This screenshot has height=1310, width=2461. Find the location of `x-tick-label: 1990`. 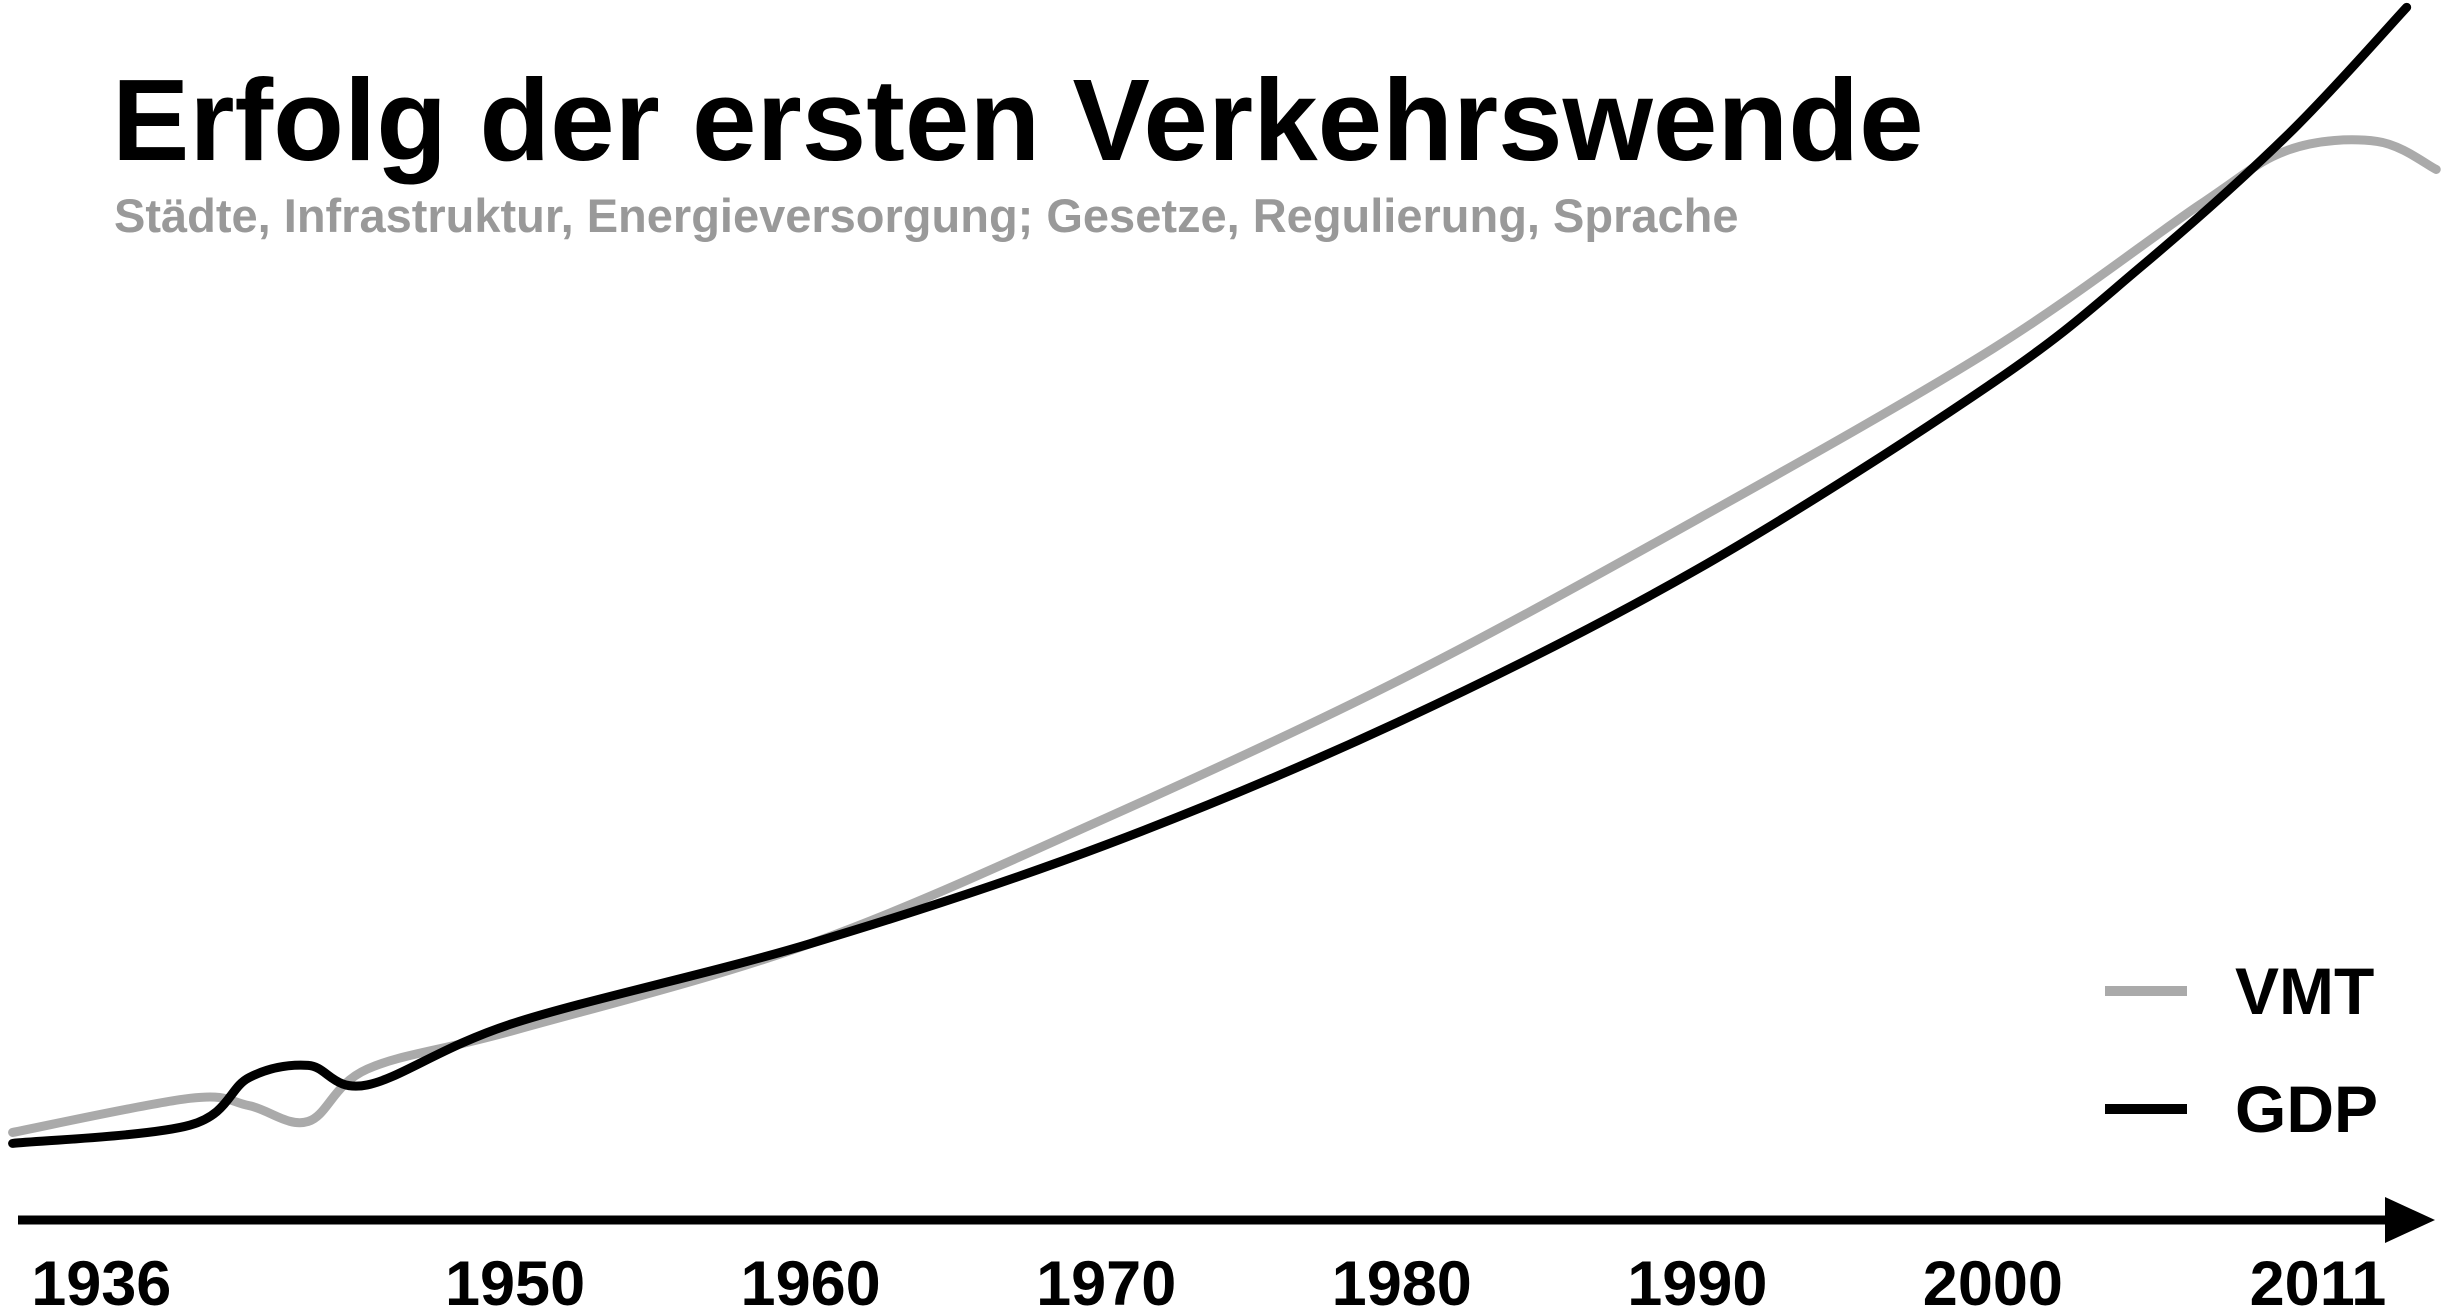

x-tick-label: 1990 is located at coordinates (1697, 1279).